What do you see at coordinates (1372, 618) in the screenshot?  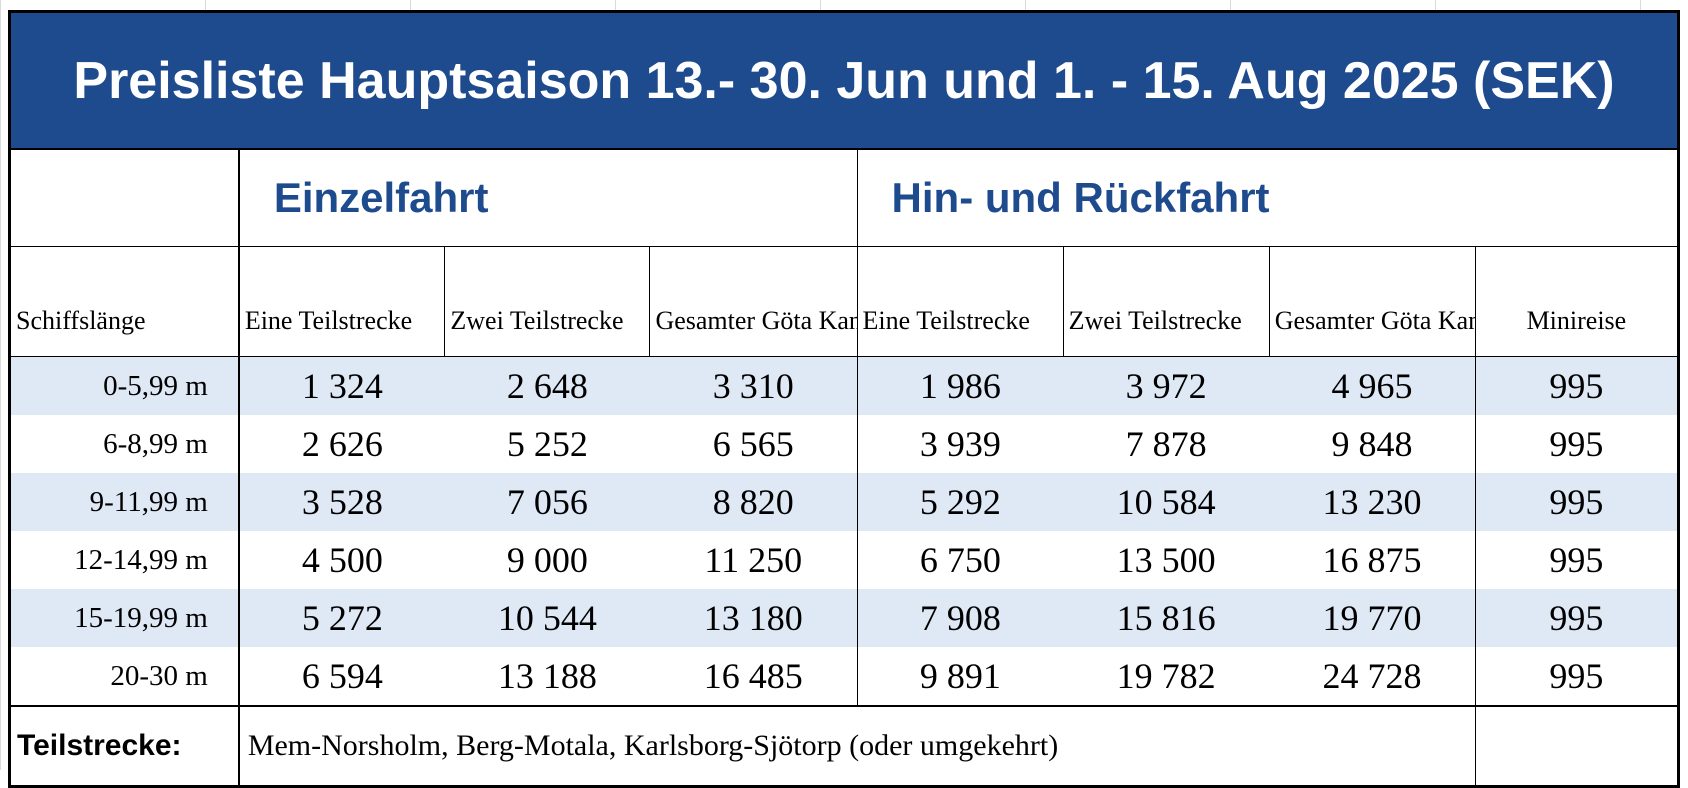 I see `cell-return-full: 19 770` at bounding box center [1372, 618].